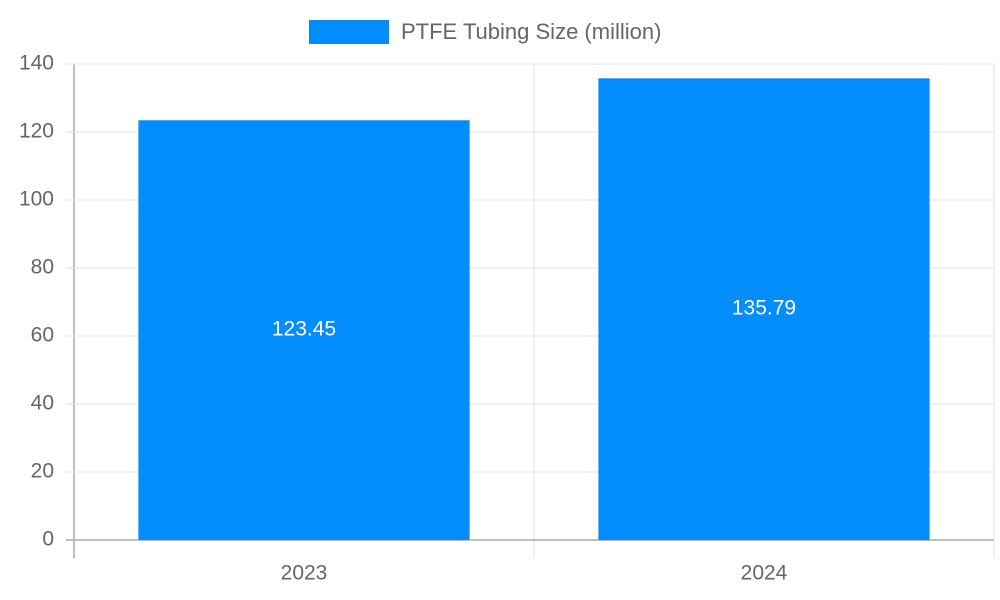 Image resolution: width=1000 pixels, height=600 pixels. Describe the element at coordinates (42, 471) in the screenshot. I see `y-tick-label: 20` at that location.